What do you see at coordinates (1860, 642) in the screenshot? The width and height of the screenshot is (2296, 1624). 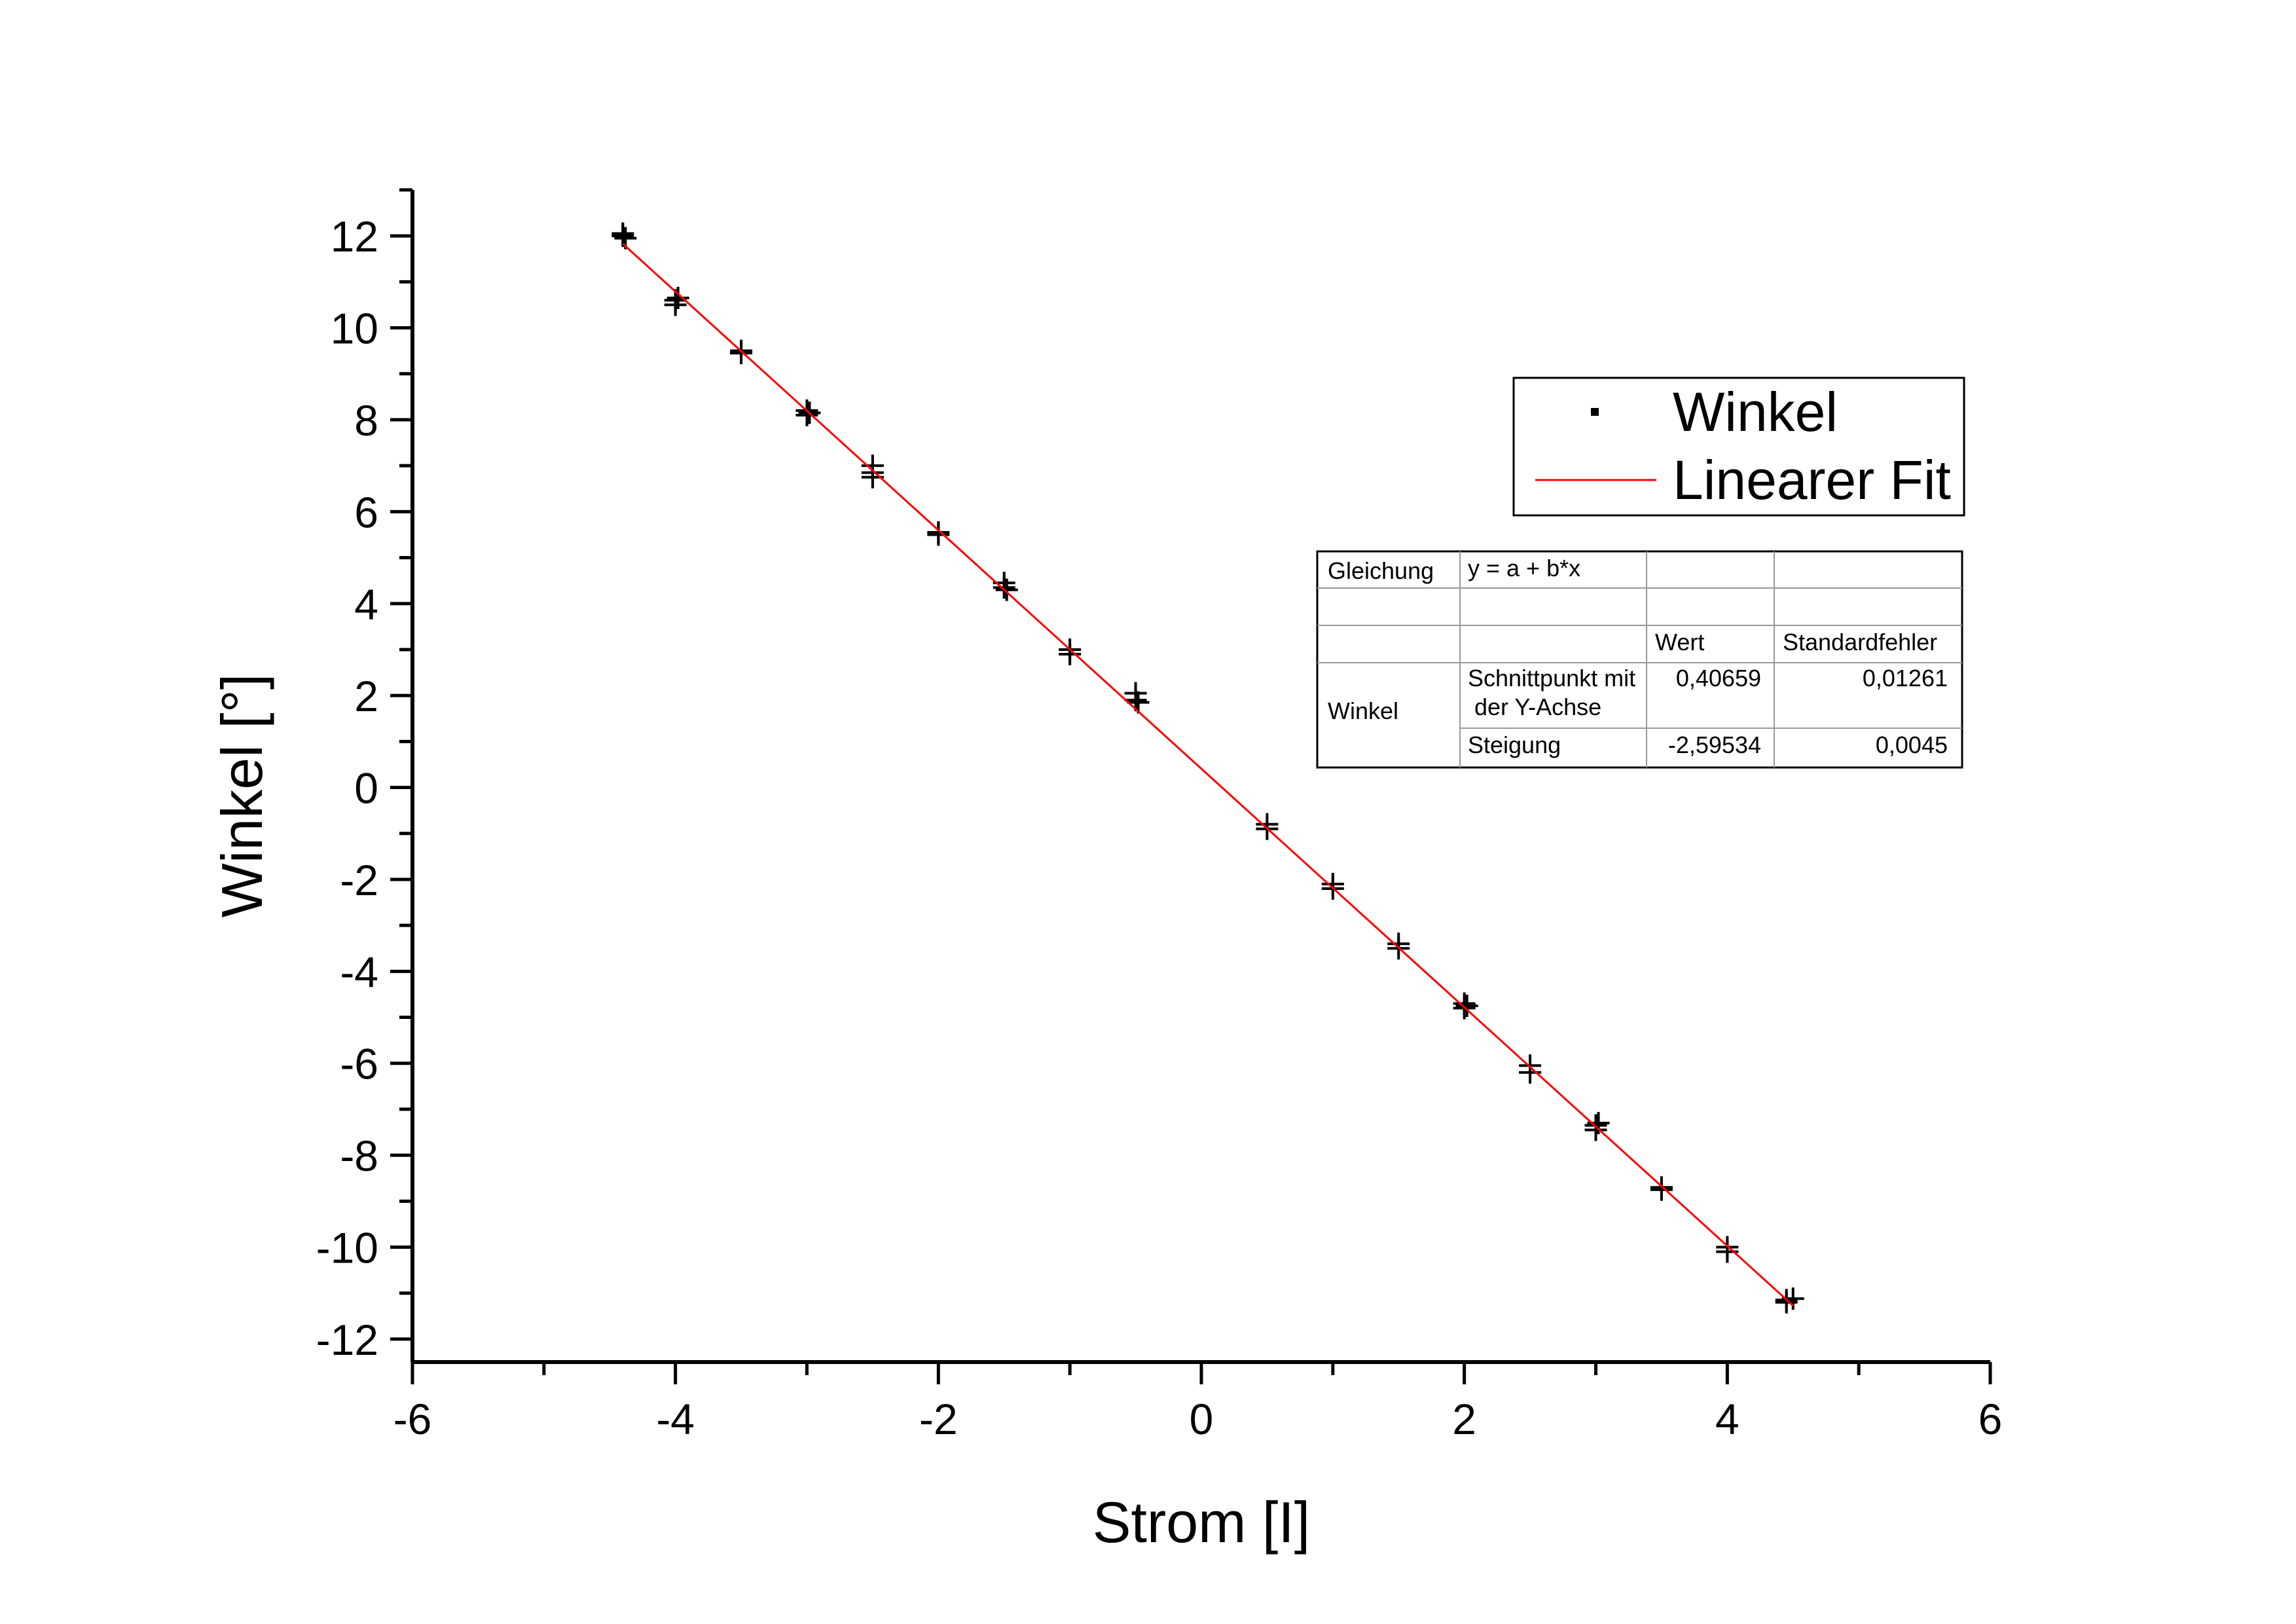 I see `table-cell-stderr-header: Standardfehler` at bounding box center [1860, 642].